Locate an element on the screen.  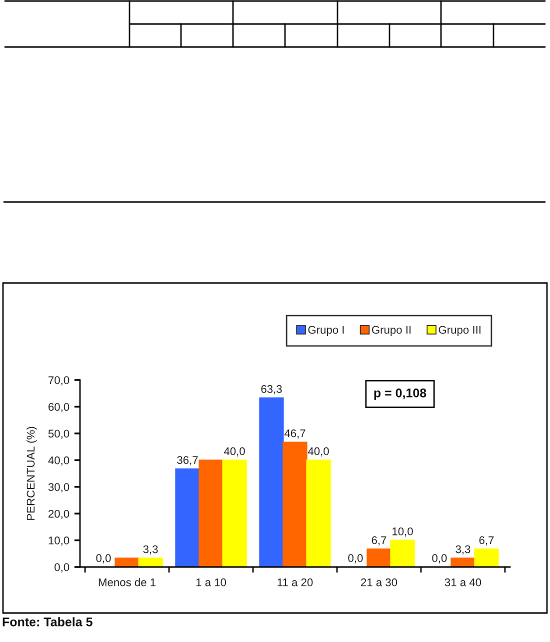
y-axis-title: PERCENTUAL (%) is located at coordinates (31, 473).